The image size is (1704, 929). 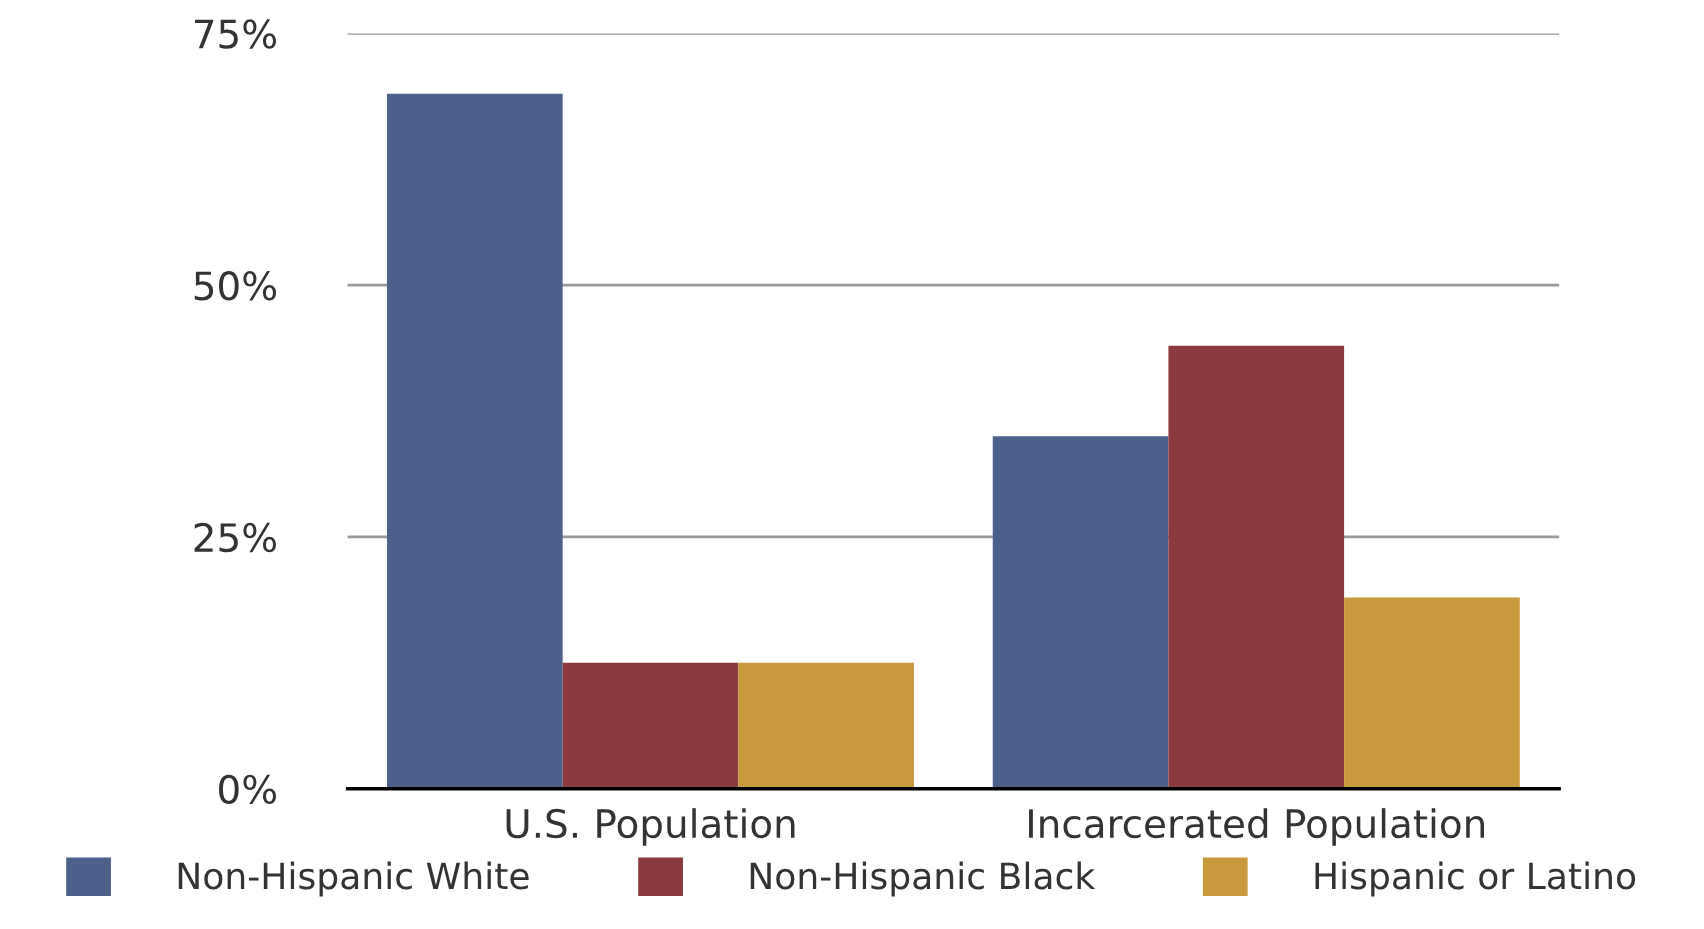 I want to click on y-tick-label: 0%, so click(x=248, y=789).